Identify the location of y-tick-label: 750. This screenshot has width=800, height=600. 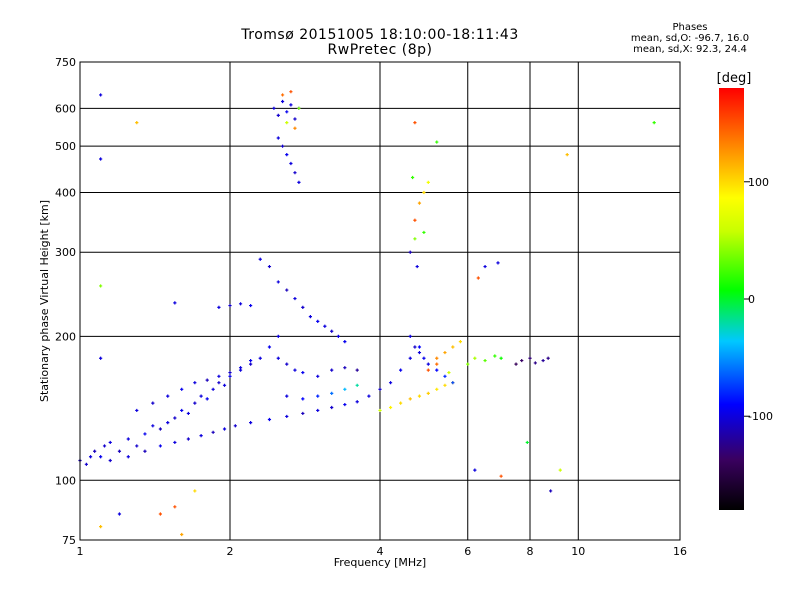
(65, 62).